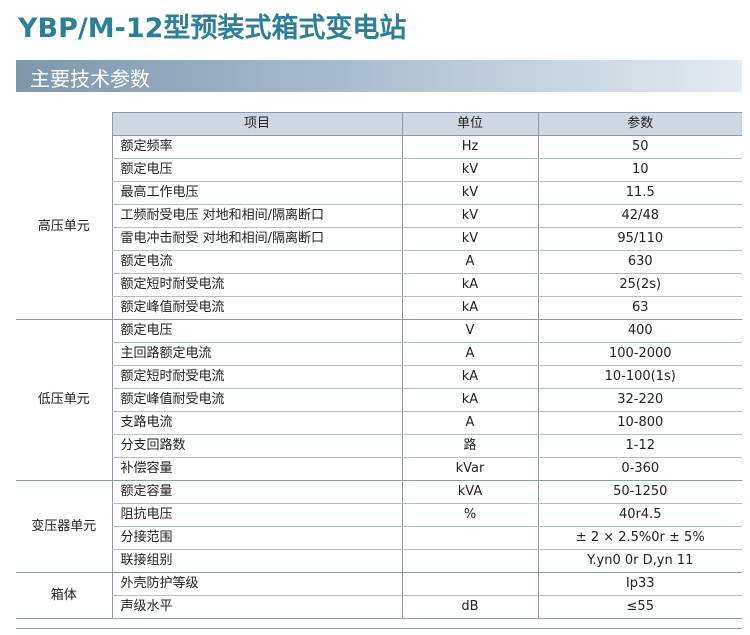 The image size is (750, 635). I want to click on table-row: 分接范围 ± 2 × 2.5%0r ± 5%, so click(379, 538).